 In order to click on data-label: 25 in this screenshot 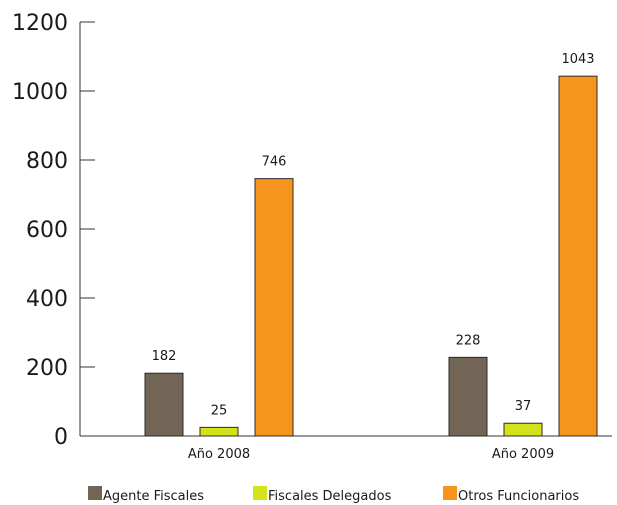, I will do `click(219, 410)`.